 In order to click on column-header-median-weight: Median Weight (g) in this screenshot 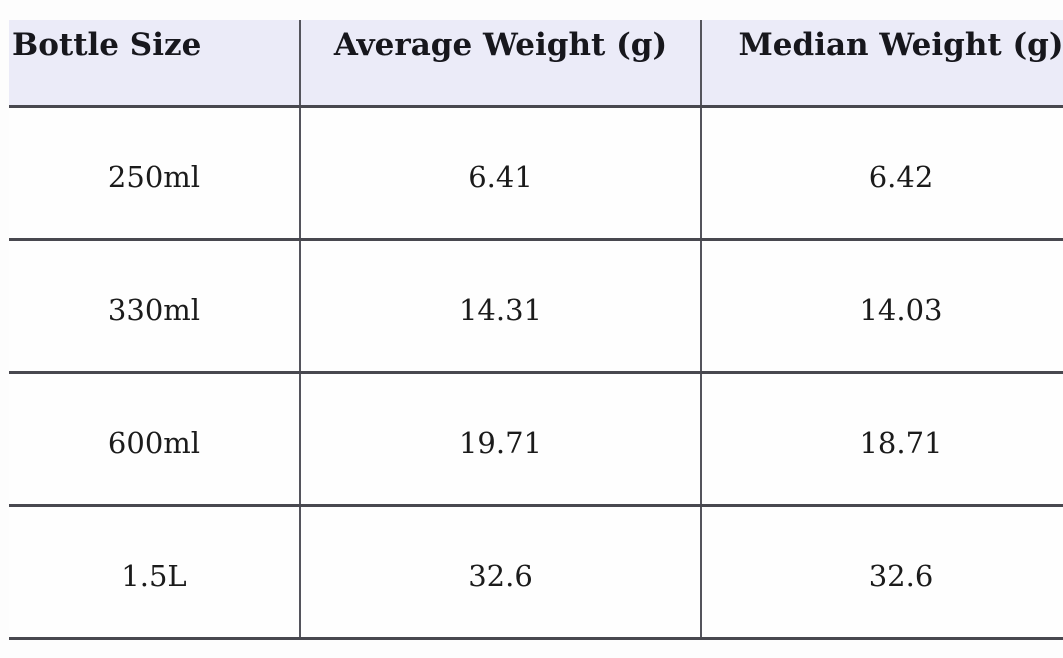, I will do `click(882, 62)`.